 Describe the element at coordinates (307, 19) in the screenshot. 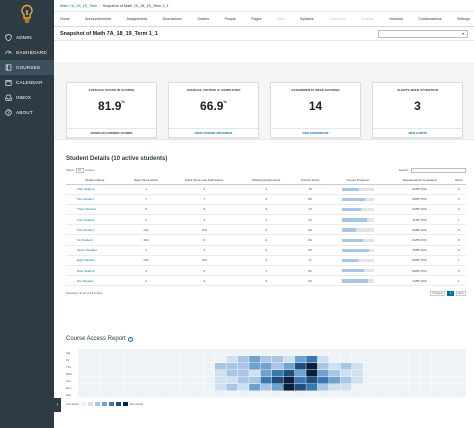

I see `tab-syllabus: Syllabus` at that location.